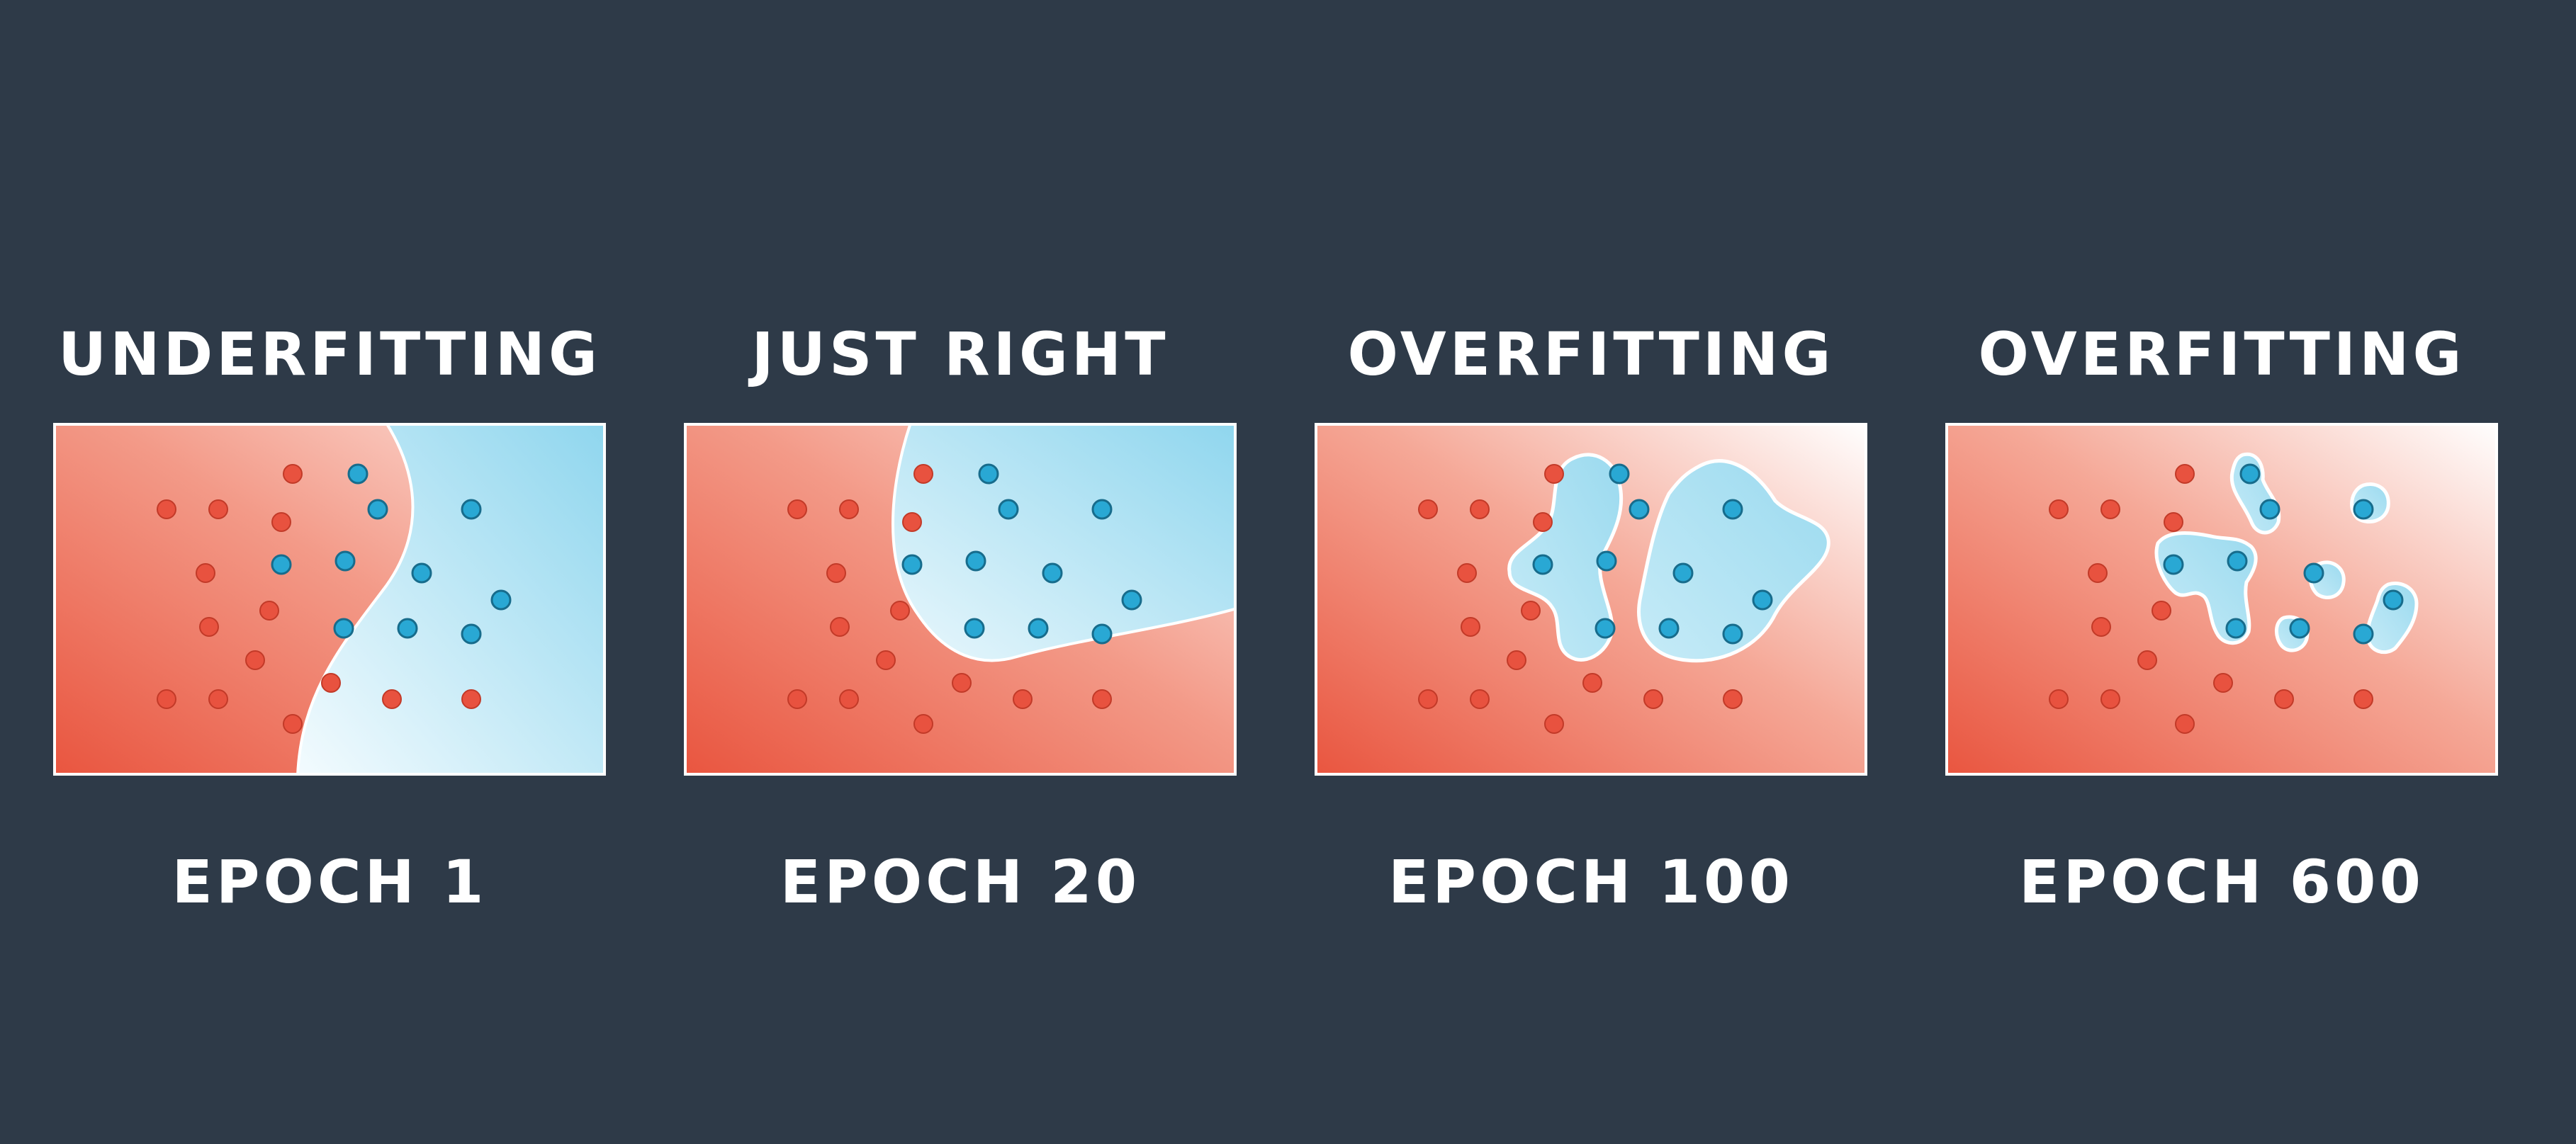 This screenshot has width=2576, height=1144. What do you see at coordinates (329, 354) in the screenshot?
I see `panel-title: UNDERFITTING` at bounding box center [329, 354].